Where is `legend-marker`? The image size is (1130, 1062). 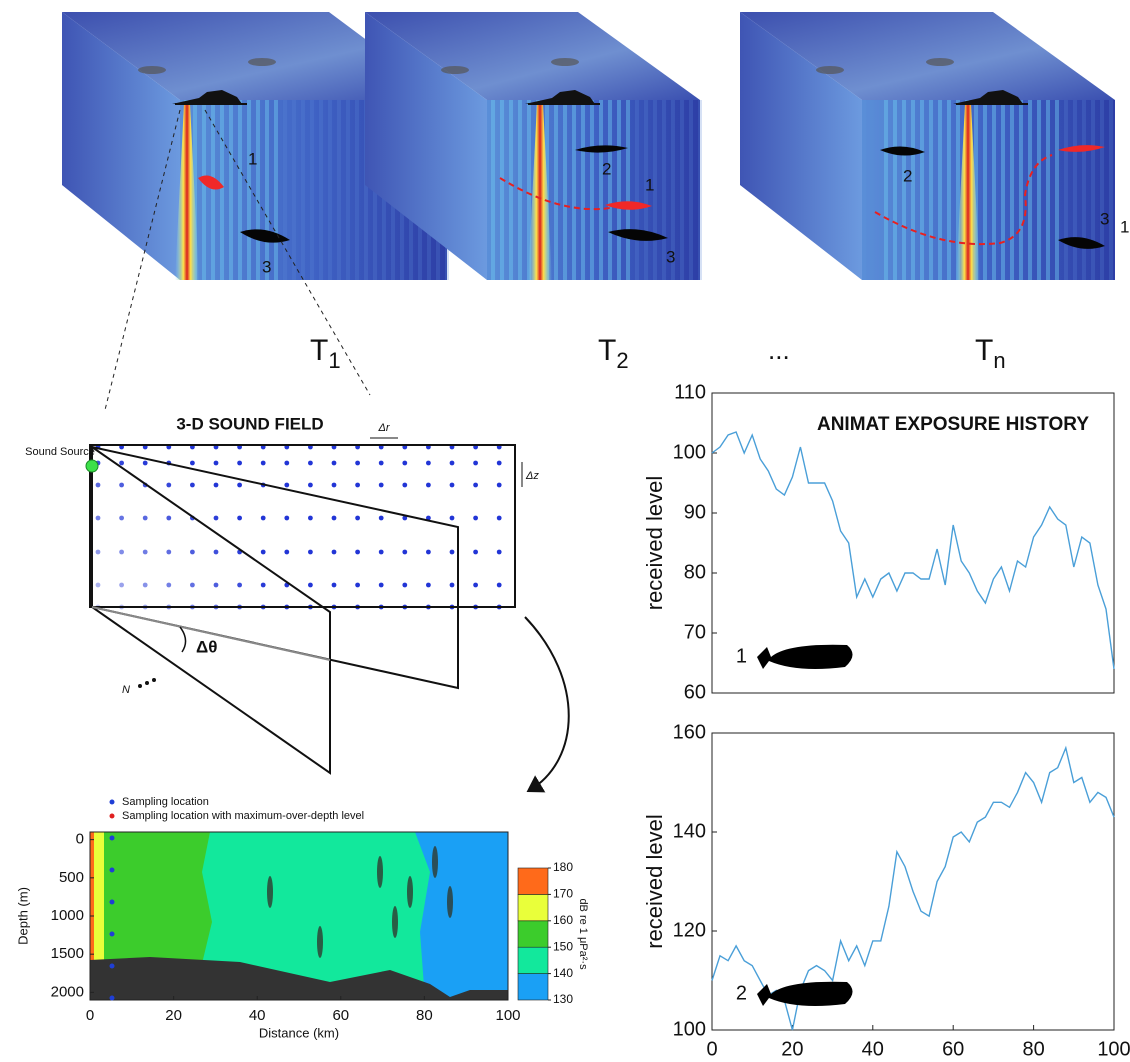
legend-marker is located at coordinates (112, 802).